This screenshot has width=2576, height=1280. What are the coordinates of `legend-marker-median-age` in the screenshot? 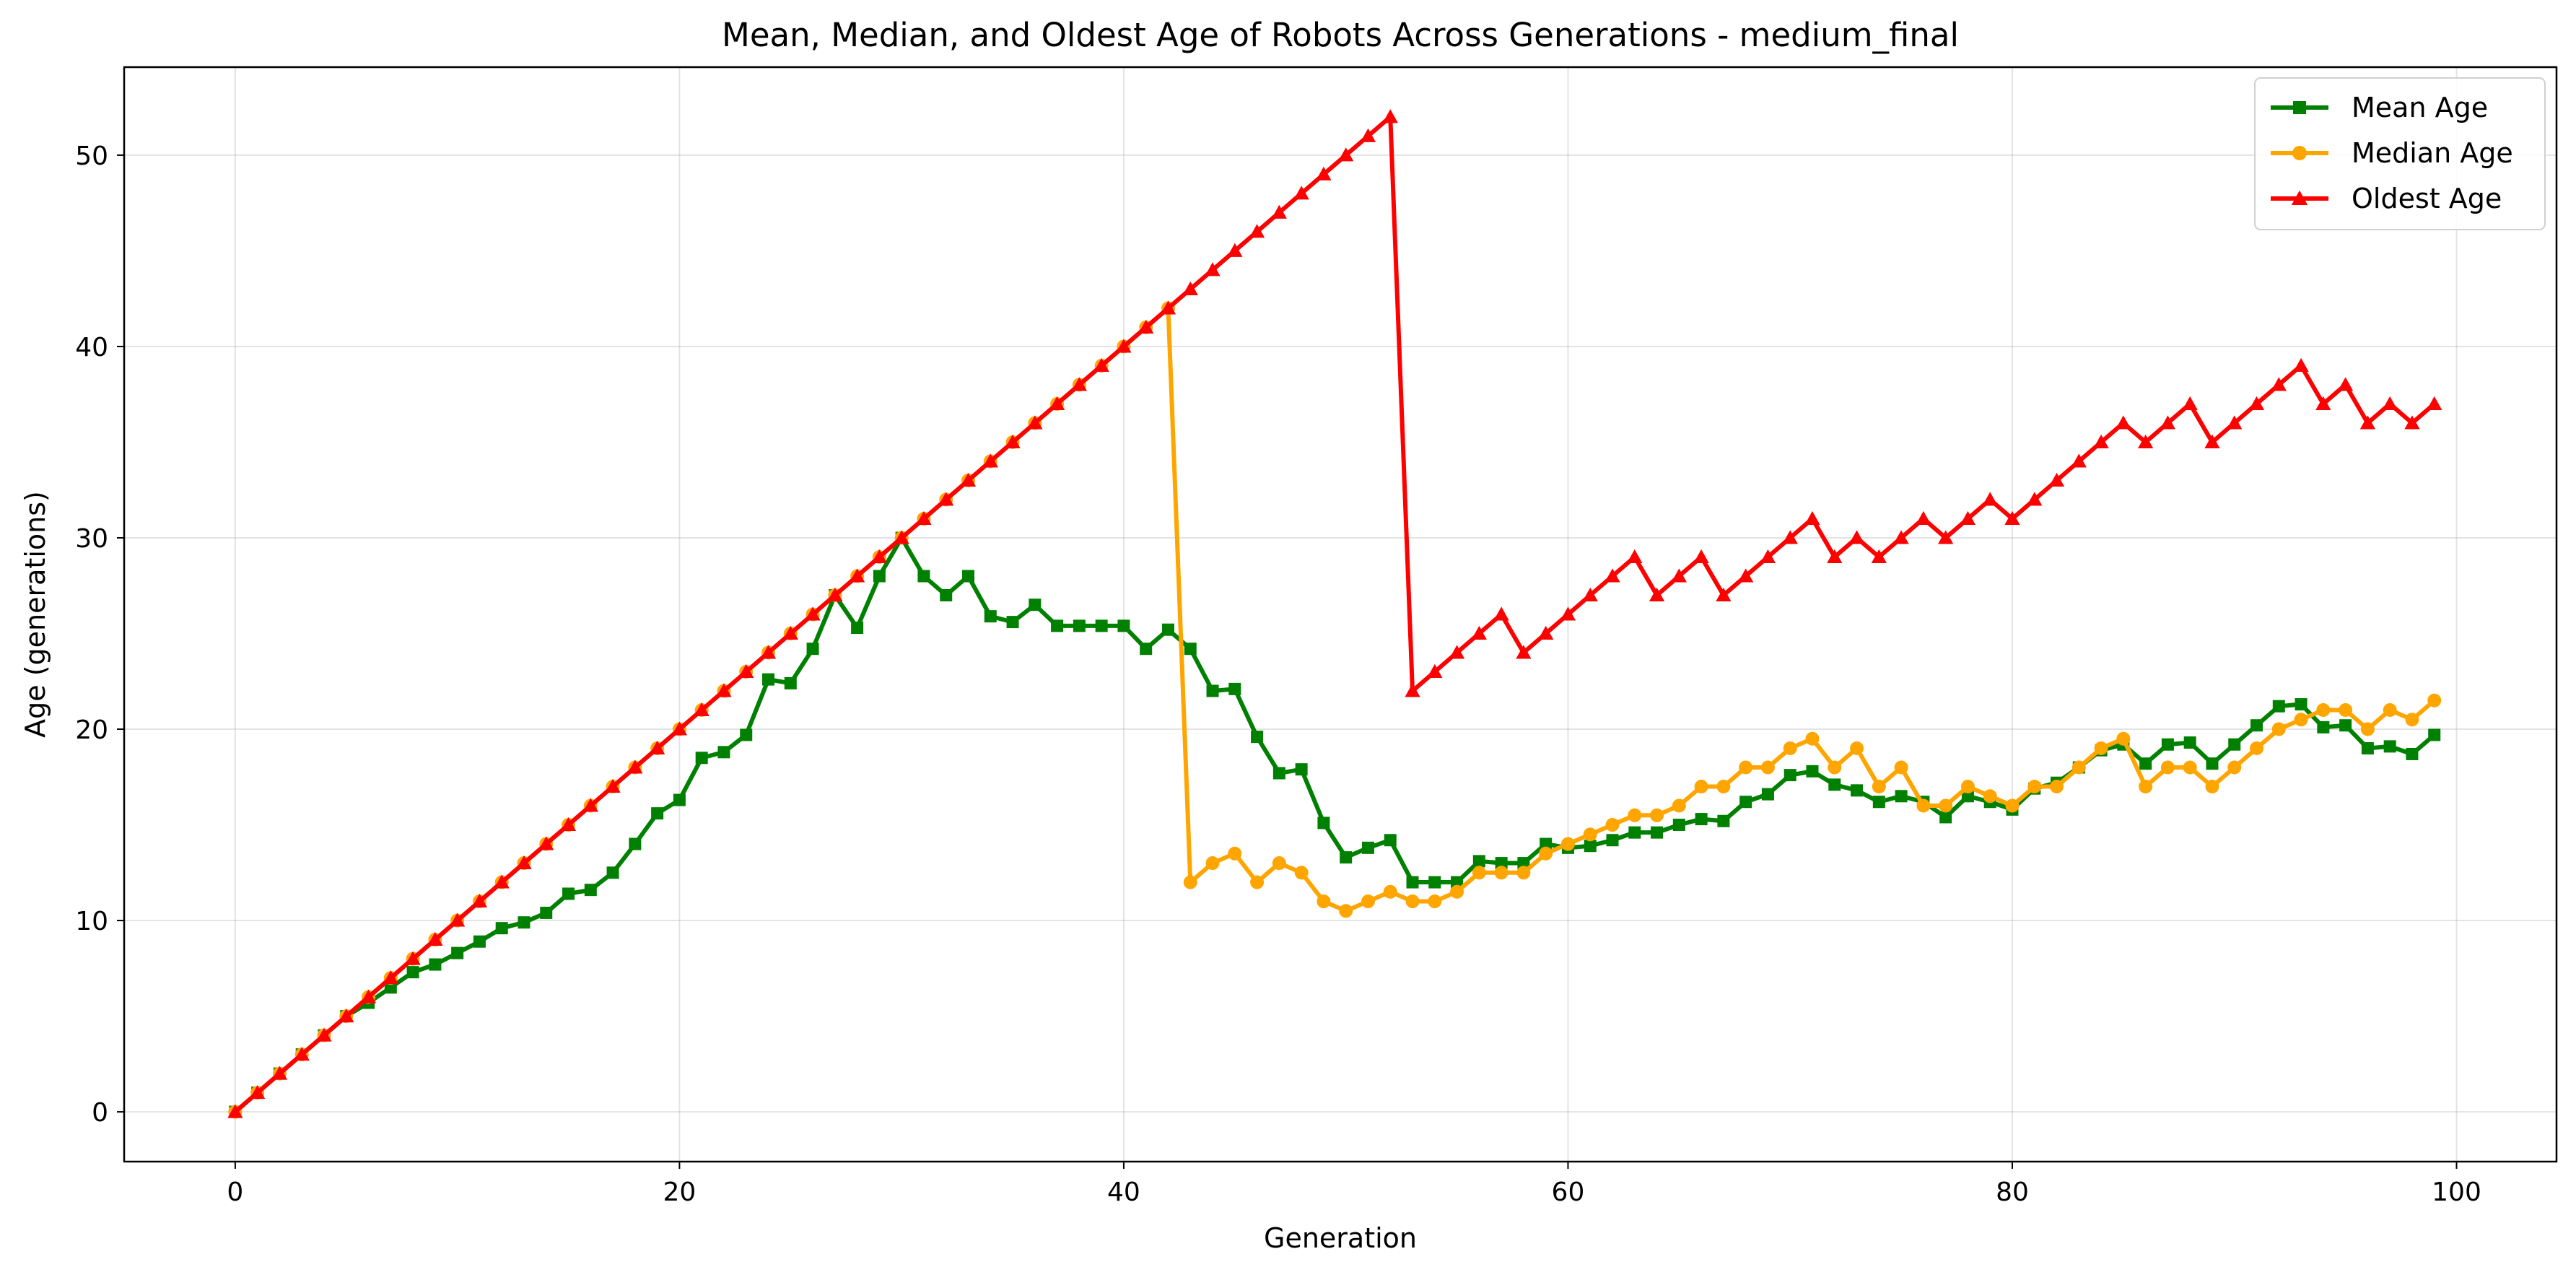 It's located at (2299, 153).